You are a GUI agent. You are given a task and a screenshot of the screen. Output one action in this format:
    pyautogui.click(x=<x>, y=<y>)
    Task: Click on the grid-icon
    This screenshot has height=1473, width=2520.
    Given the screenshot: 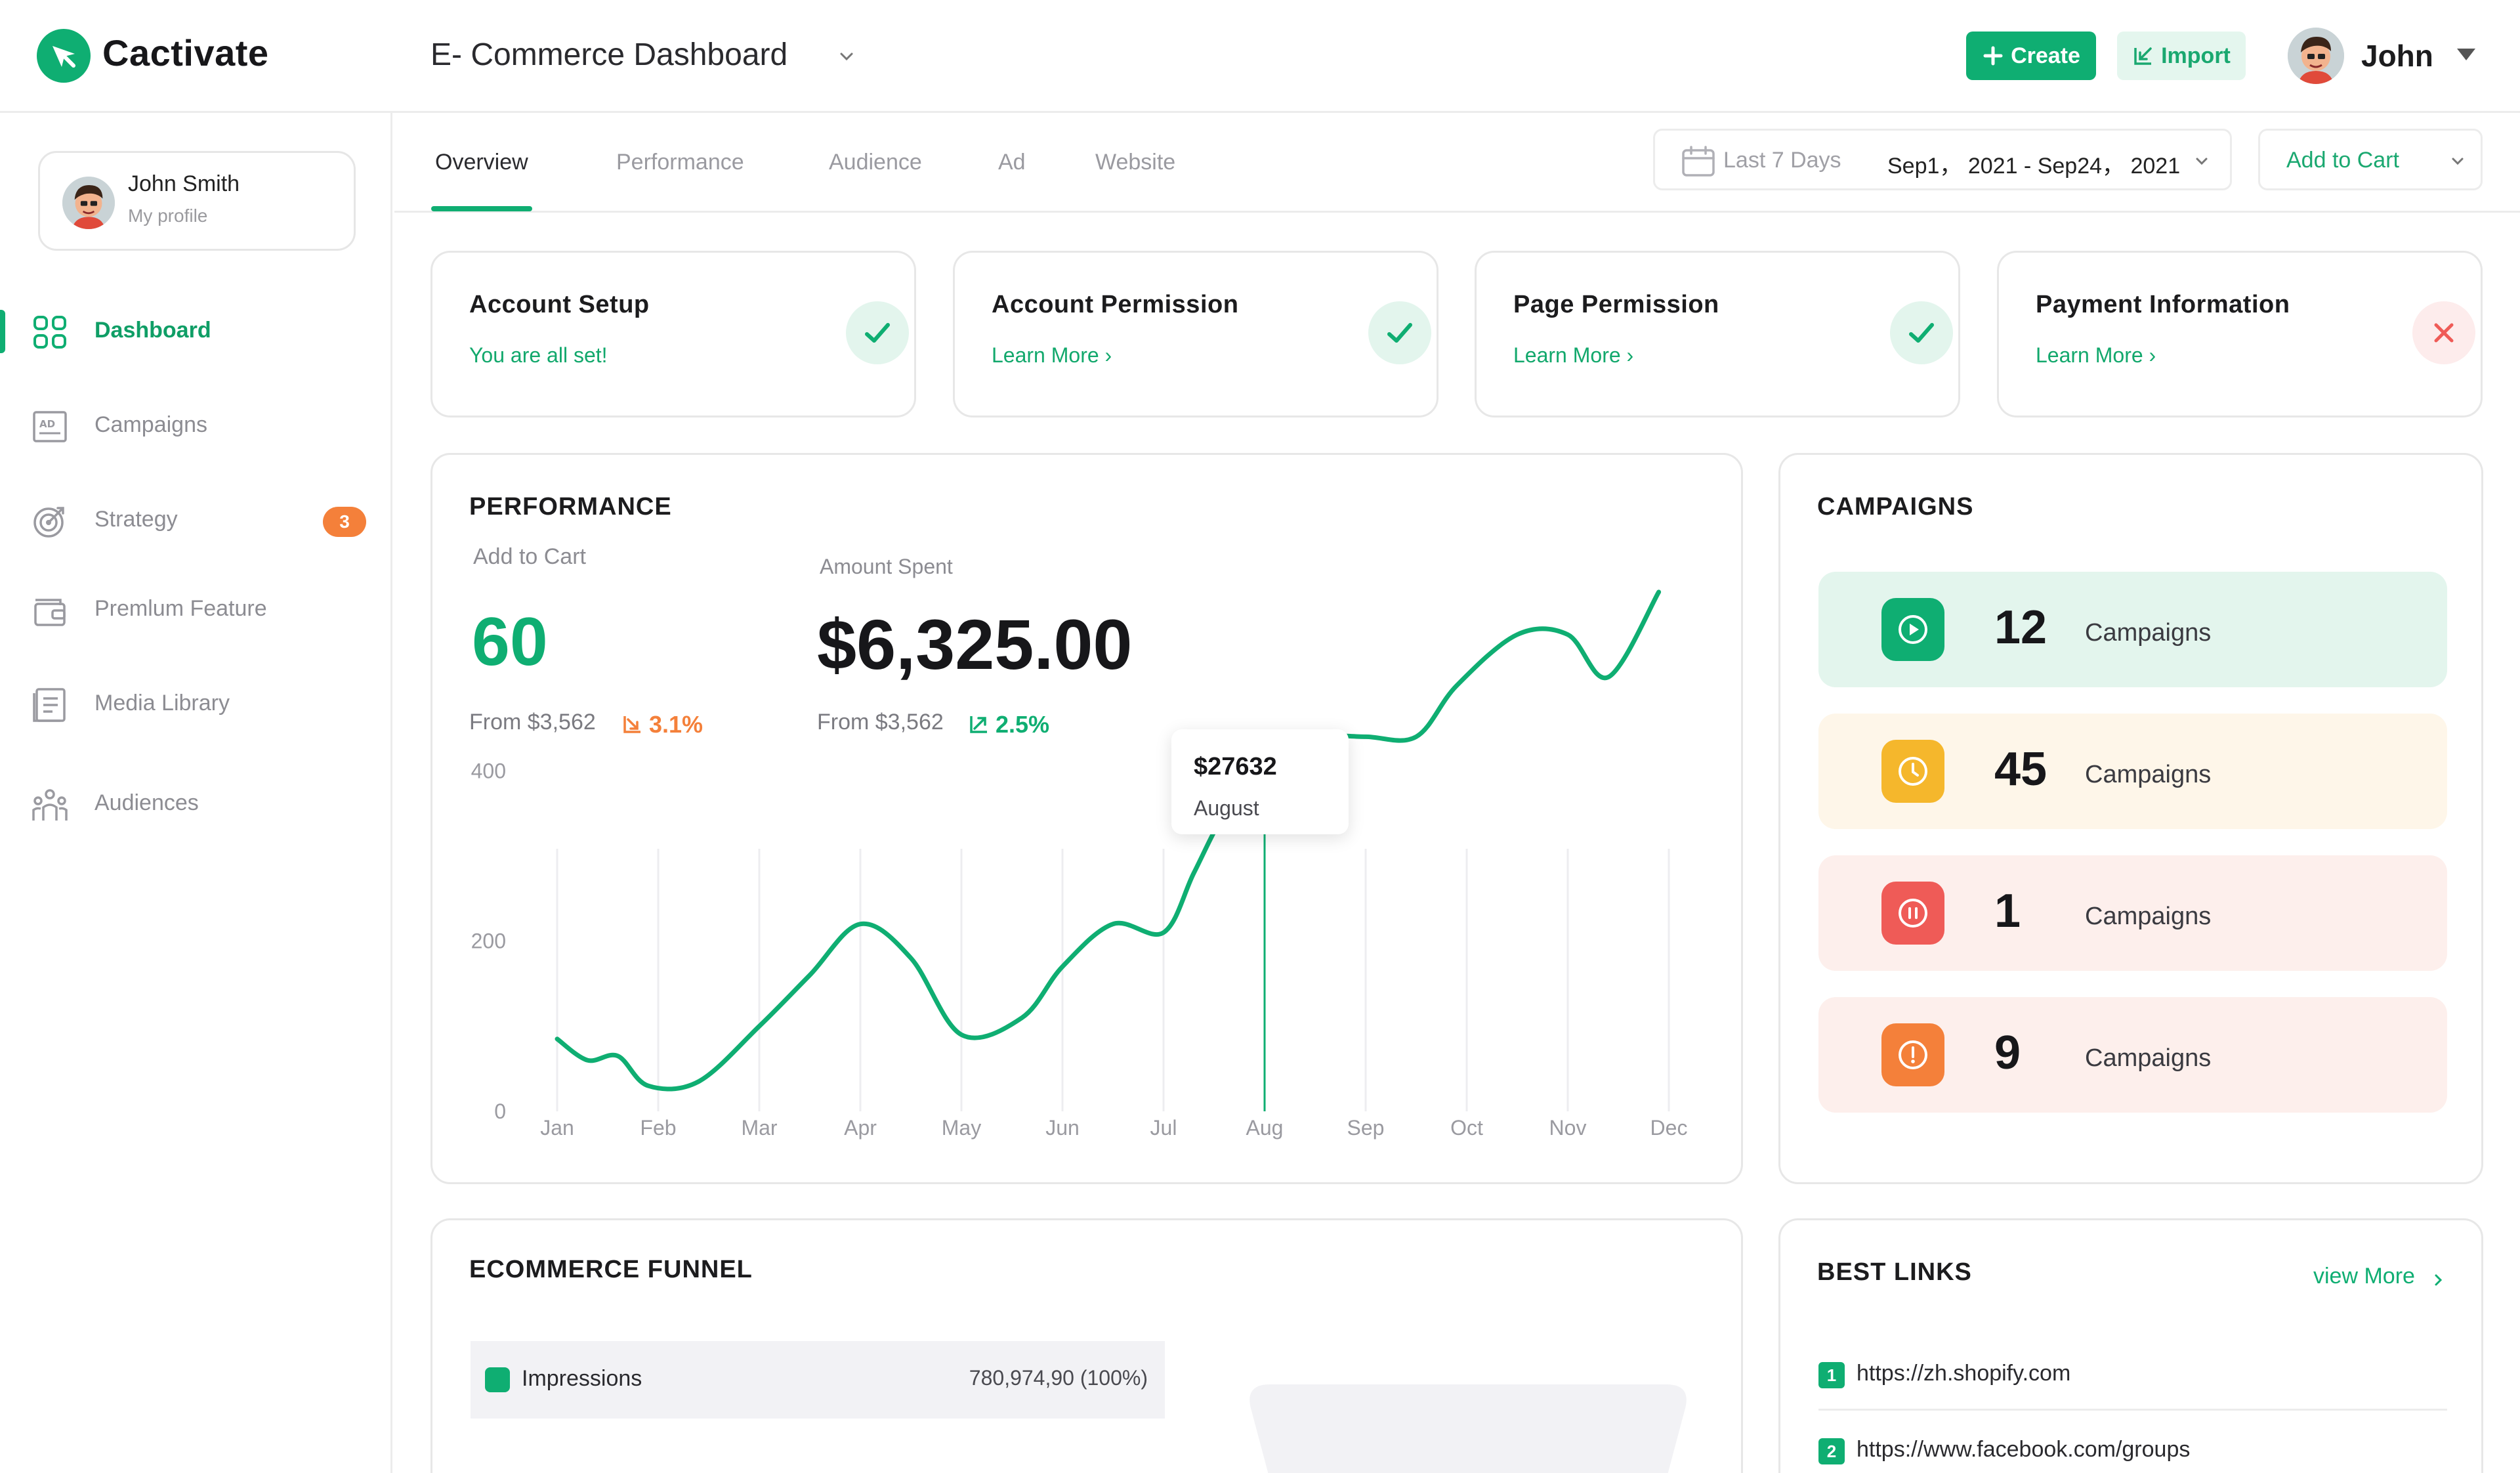 What is the action you would take?
    pyautogui.click(x=49, y=332)
    